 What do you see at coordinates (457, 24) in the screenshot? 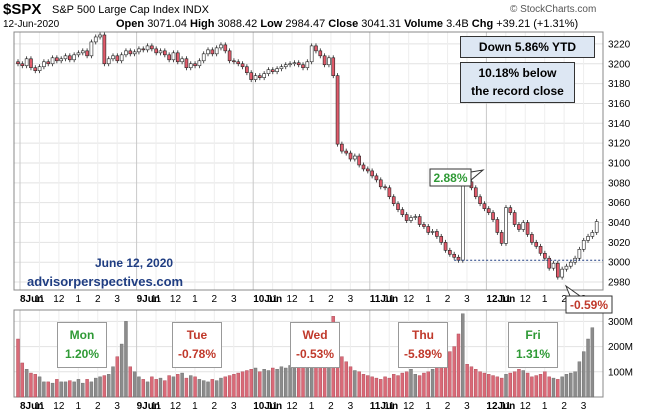
I see `volume-value: 3.4B` at bounding box center [457, 24].